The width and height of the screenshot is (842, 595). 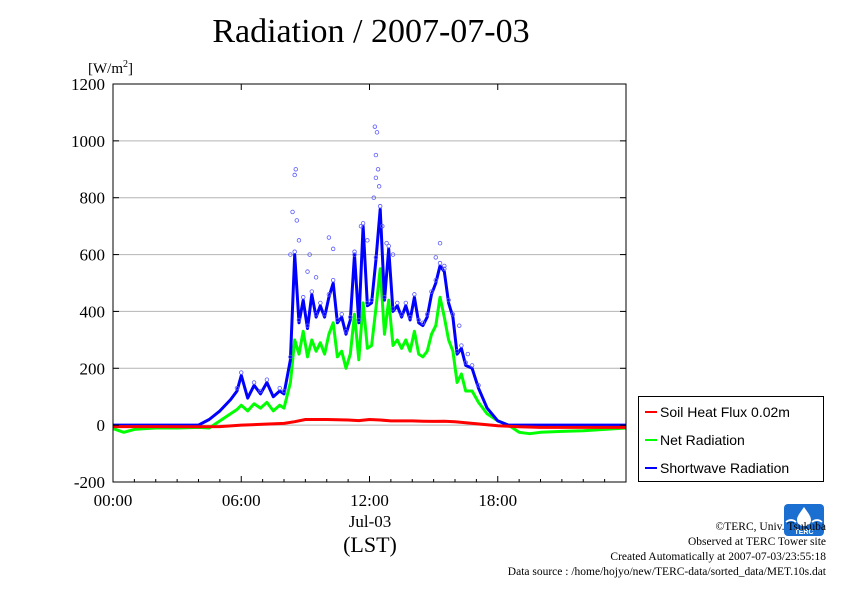 I want to click on legend-item-net-radiation: Net Radiation, so click(x=731, y=440).